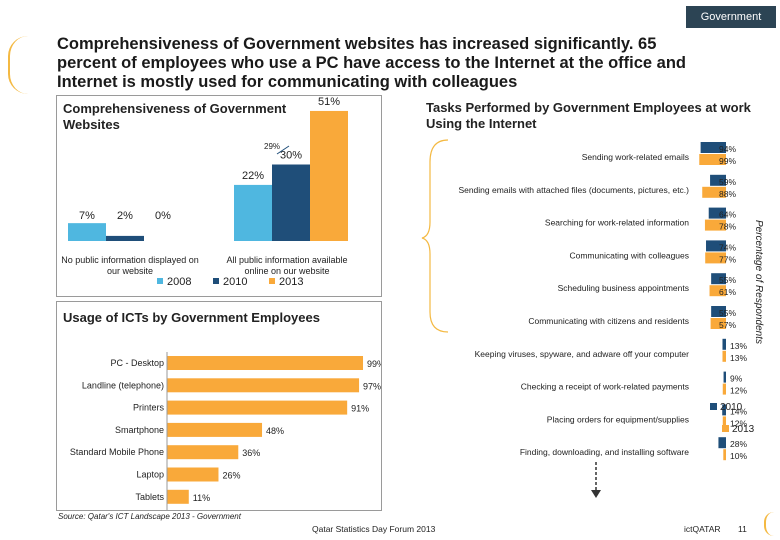  Describe the element at coordinates (618, 419) in the screenshot. I see `task-category-8: Placing orders for equipment/supplies` at that location.